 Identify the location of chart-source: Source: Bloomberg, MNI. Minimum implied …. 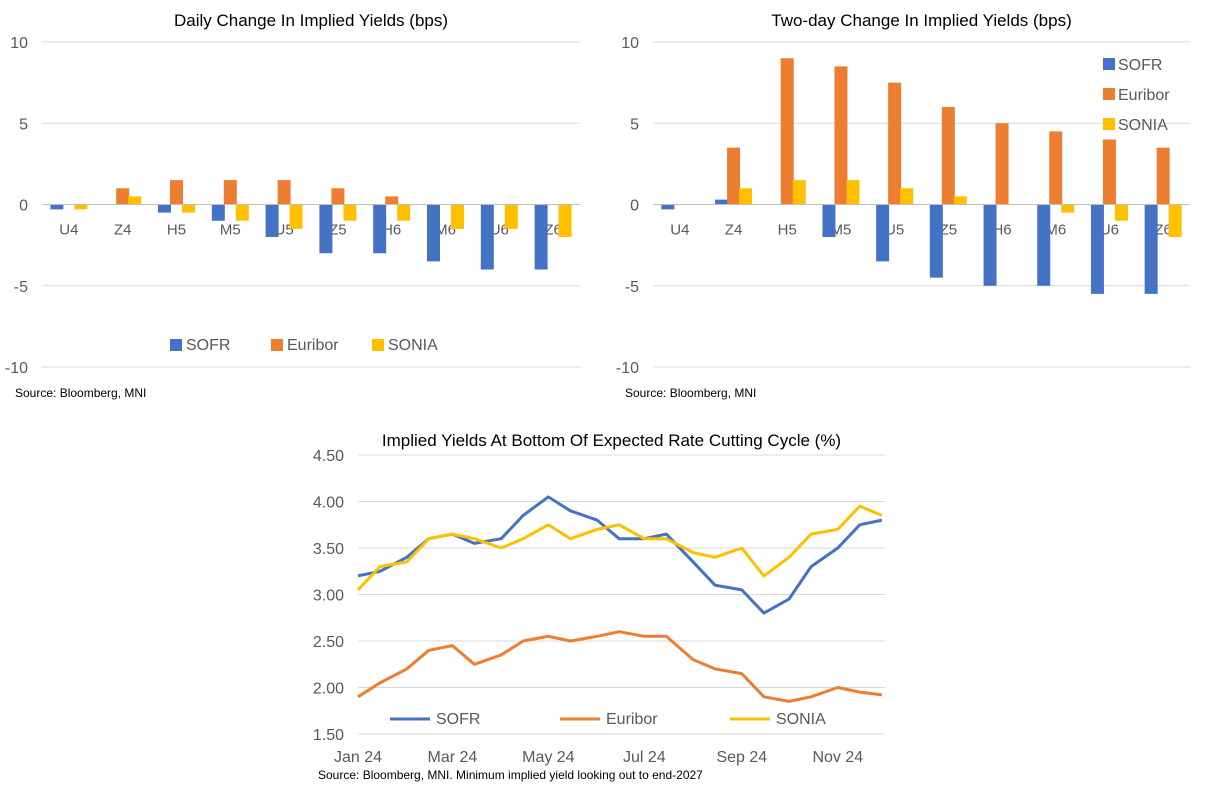
(510, 775).